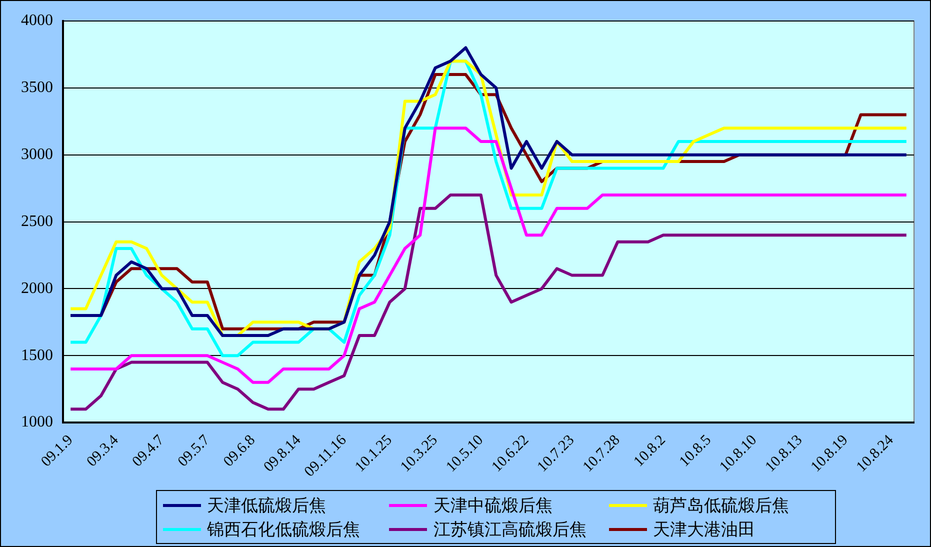 The image size is (931, 547). I want to click on y-tick-label: 1000, so click(37, 422).